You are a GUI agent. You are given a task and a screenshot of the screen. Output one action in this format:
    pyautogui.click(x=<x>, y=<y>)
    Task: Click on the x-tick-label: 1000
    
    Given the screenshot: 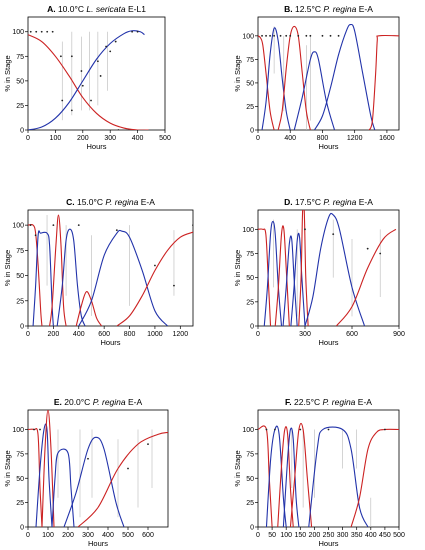 What is the action you would take?
    pyautogui.click(x=155, y=334)
    